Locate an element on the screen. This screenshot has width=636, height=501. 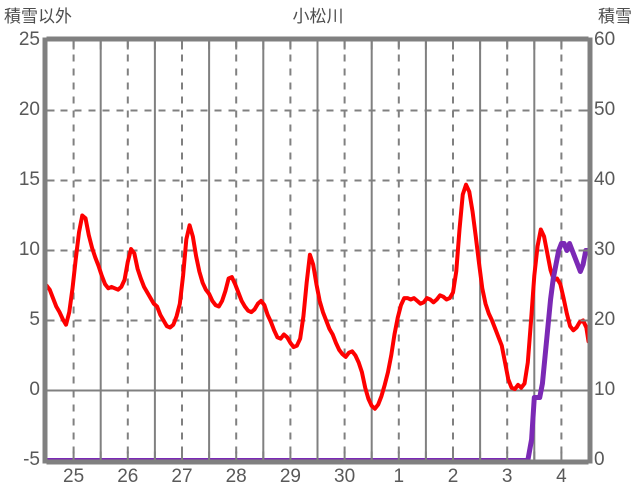
x-axis-tick-label: 1 is located at coordinates (399, 476).